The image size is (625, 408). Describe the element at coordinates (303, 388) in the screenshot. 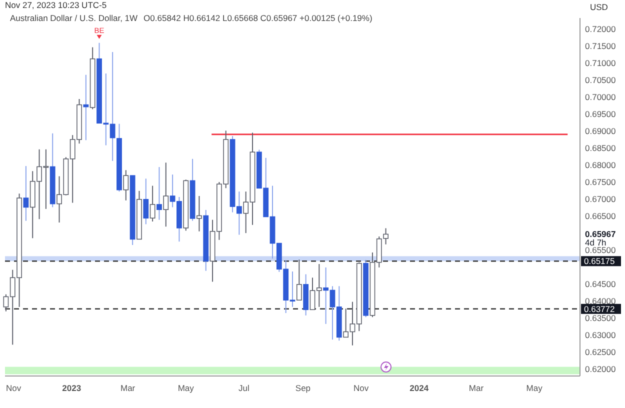

I see `x-tick-label: Sep` at that location.